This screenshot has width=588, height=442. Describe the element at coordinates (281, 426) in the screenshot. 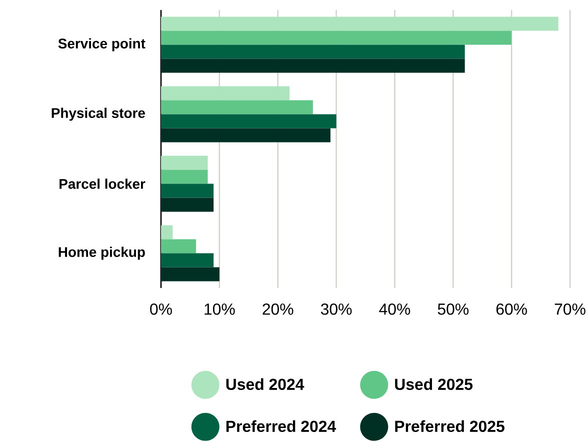

I see `legend-label: Preferred 2024` at that location.